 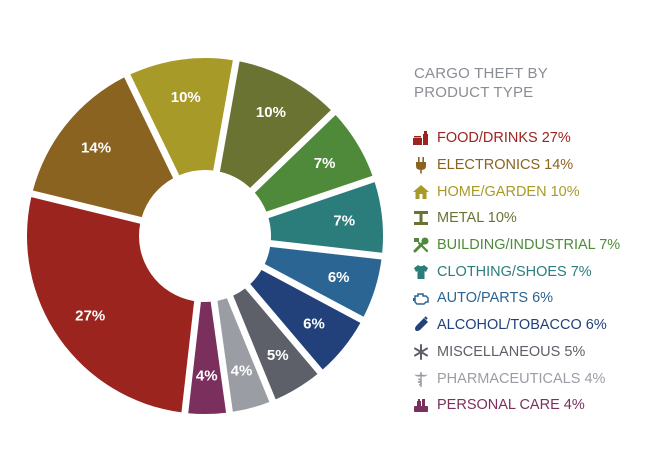 I want to click on slice-personal-care, so click(x=207, y=357).